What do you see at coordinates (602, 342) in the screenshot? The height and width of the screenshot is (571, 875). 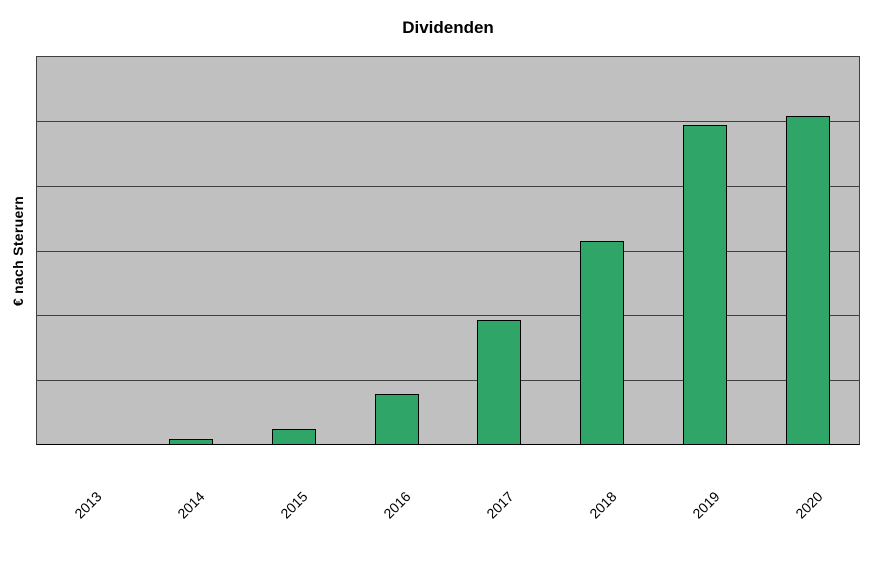 I see `bar-2018` at bounding box center [602, 342].